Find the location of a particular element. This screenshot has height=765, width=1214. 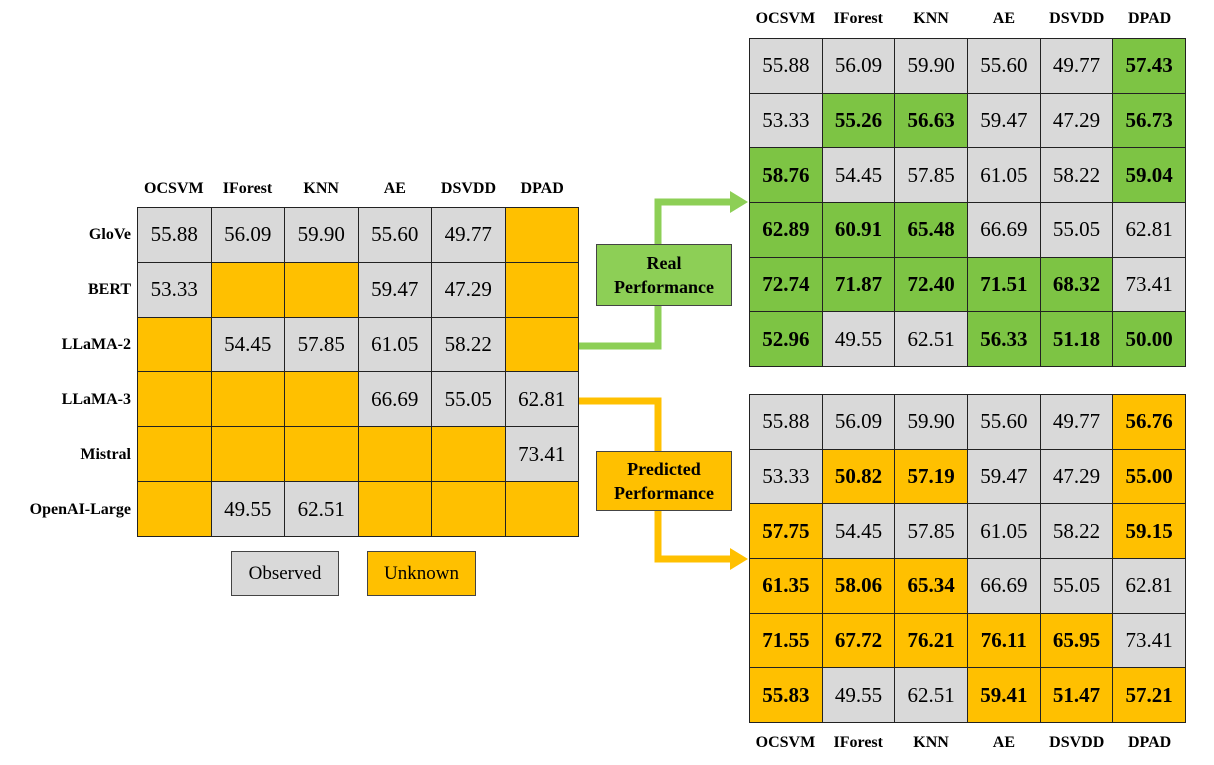

input-cell: 53.33 is located at coordinates (174, 289).